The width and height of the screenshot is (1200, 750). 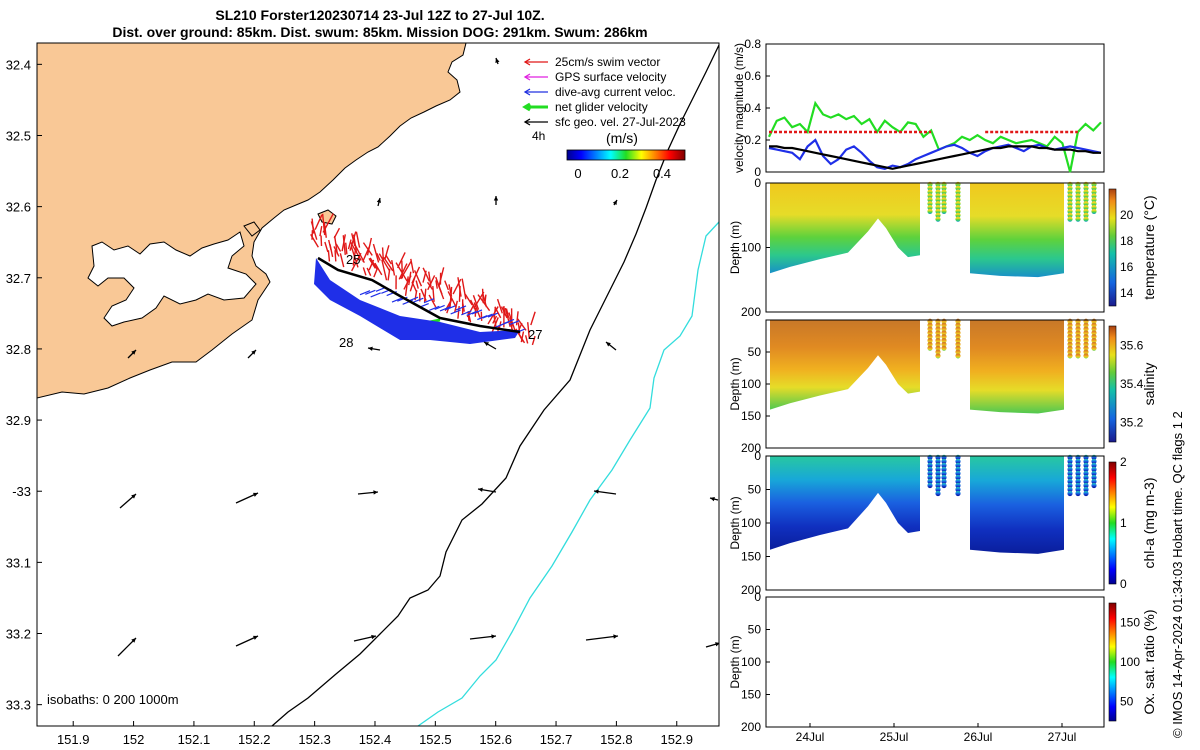 I want to click on colorbar-tick-0: 0, so click(x=577, y=173).